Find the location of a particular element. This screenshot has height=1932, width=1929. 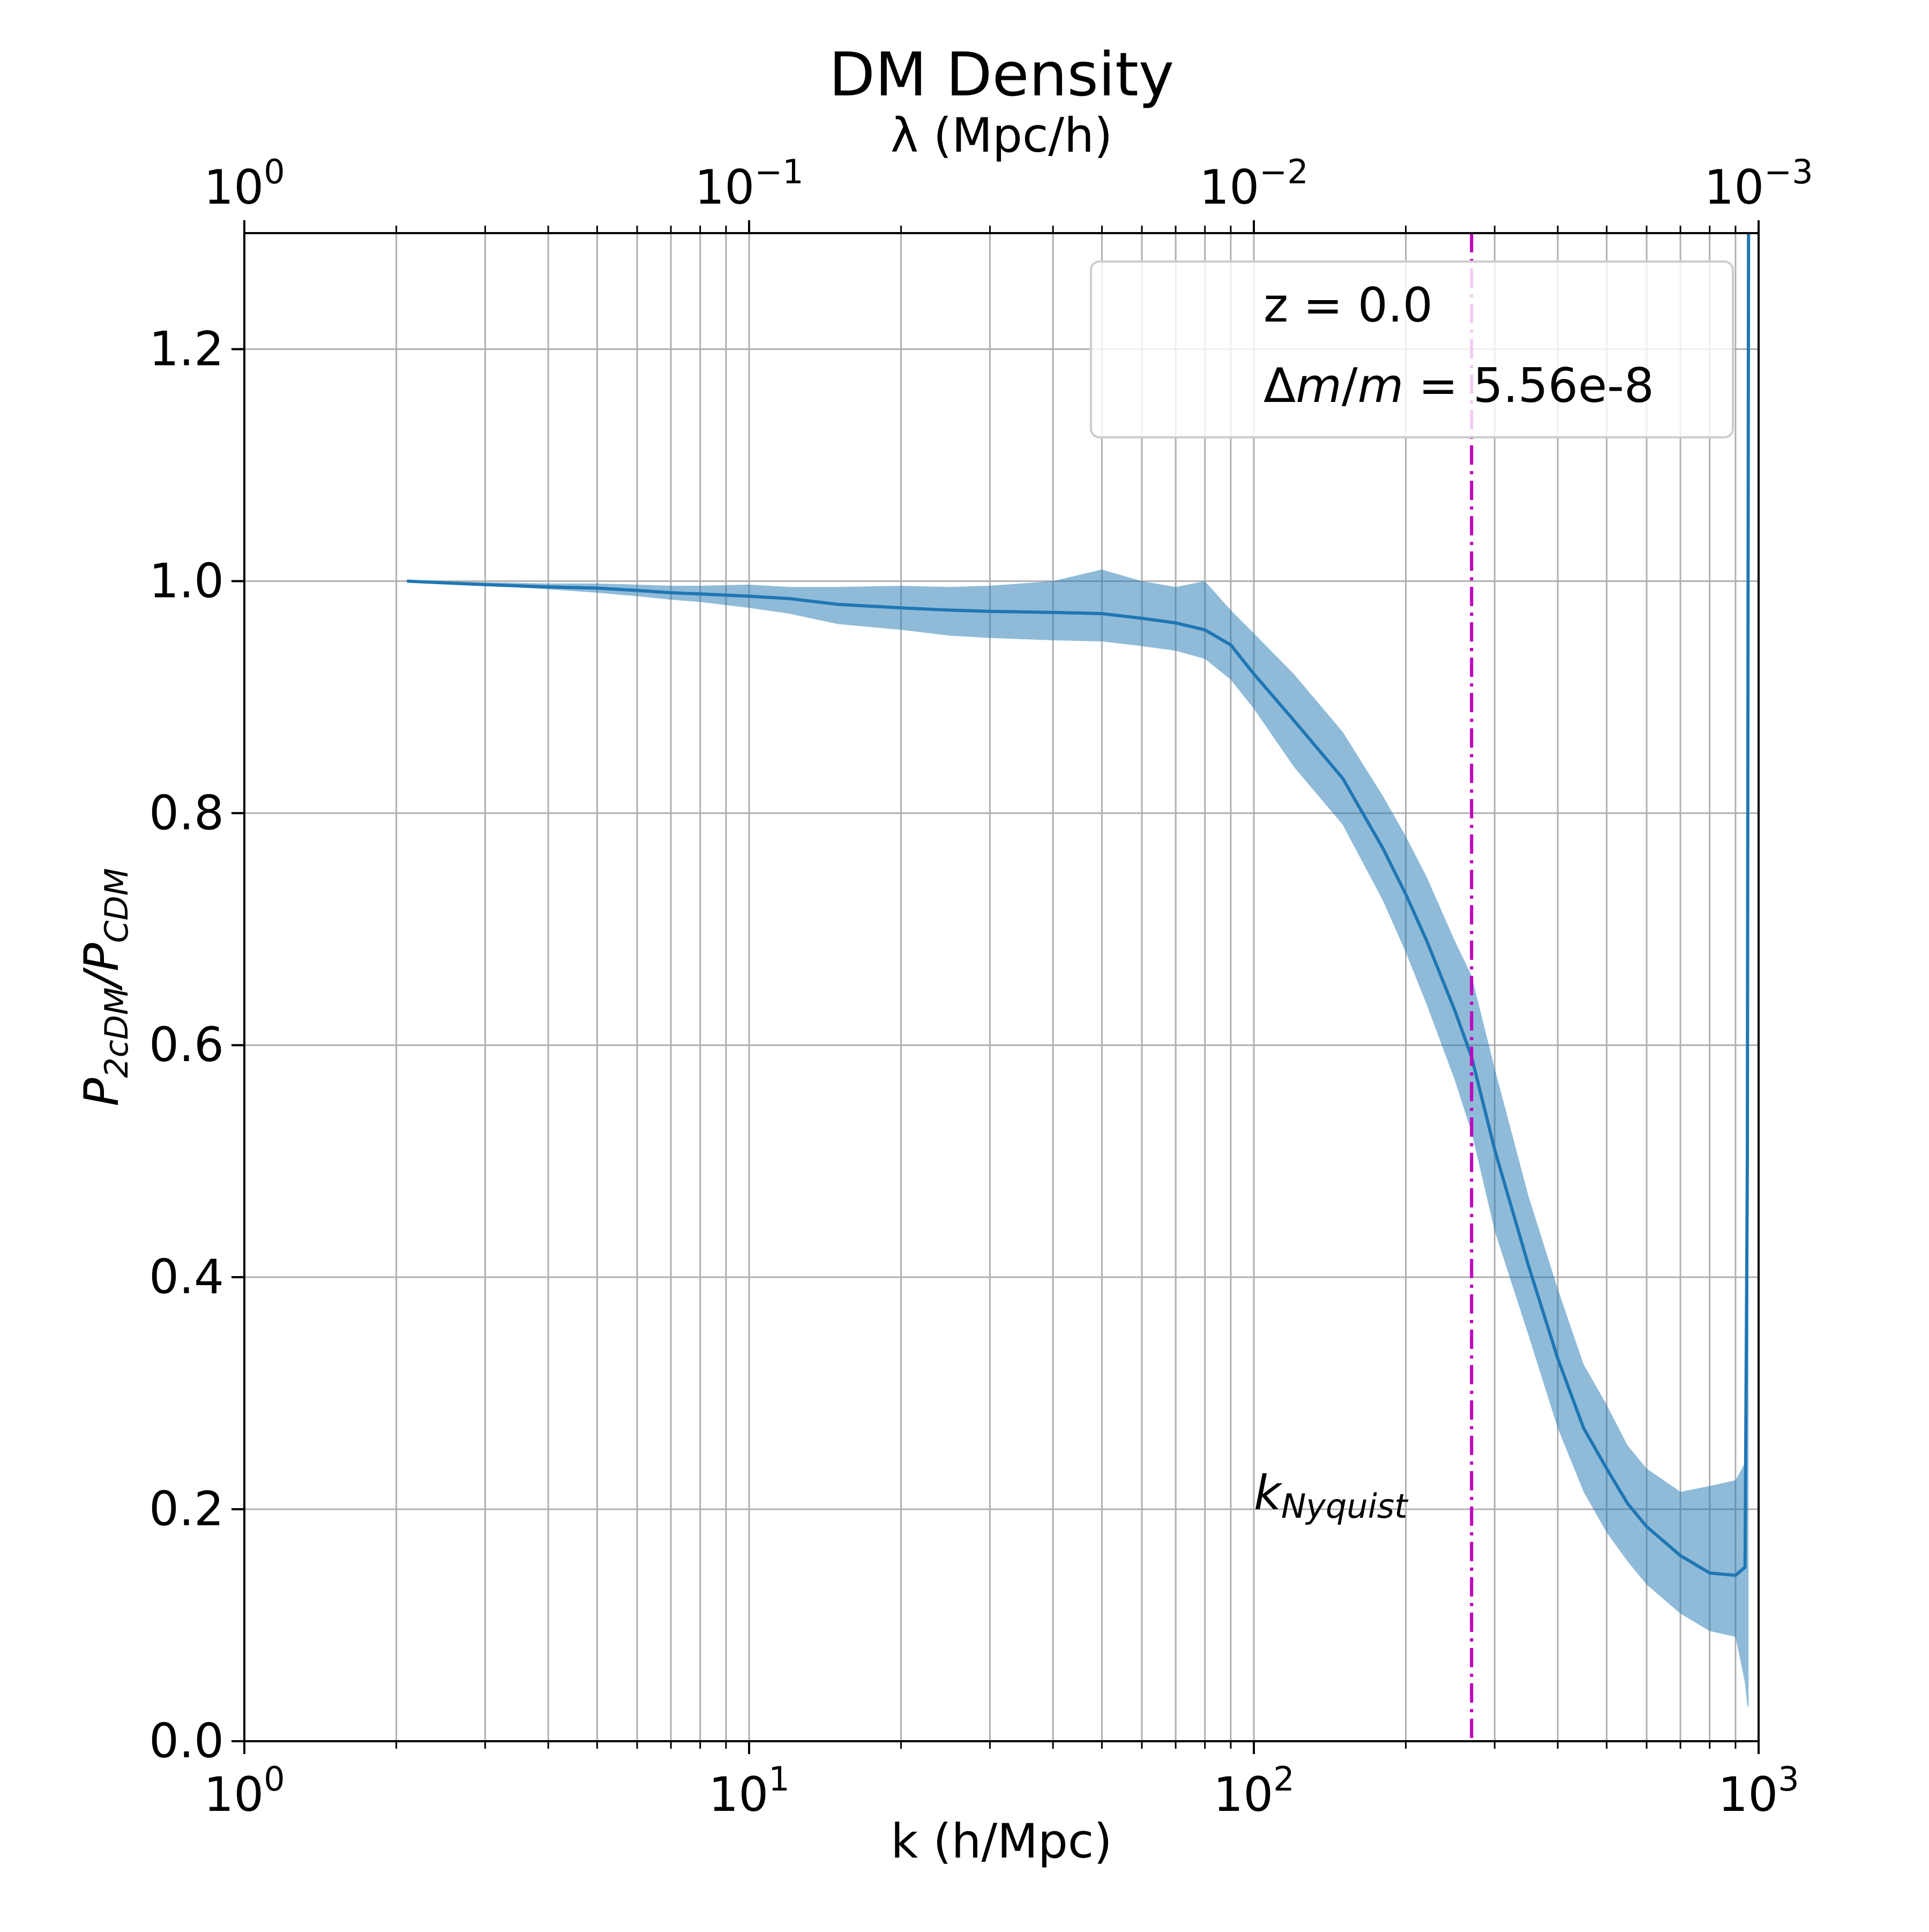

legend-line-2: Δm/m = 5.56e-8 is located at coordinates (1458, 385).